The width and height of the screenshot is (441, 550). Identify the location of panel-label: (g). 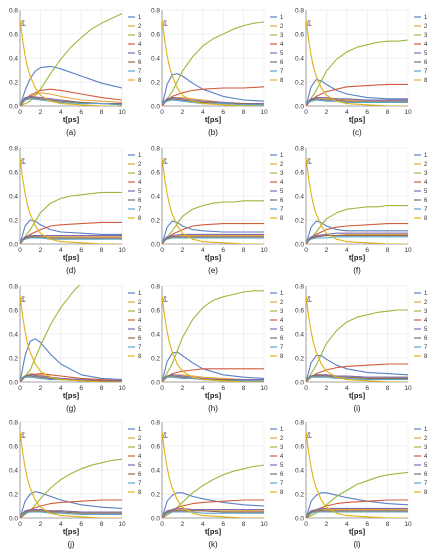
(71, 408).